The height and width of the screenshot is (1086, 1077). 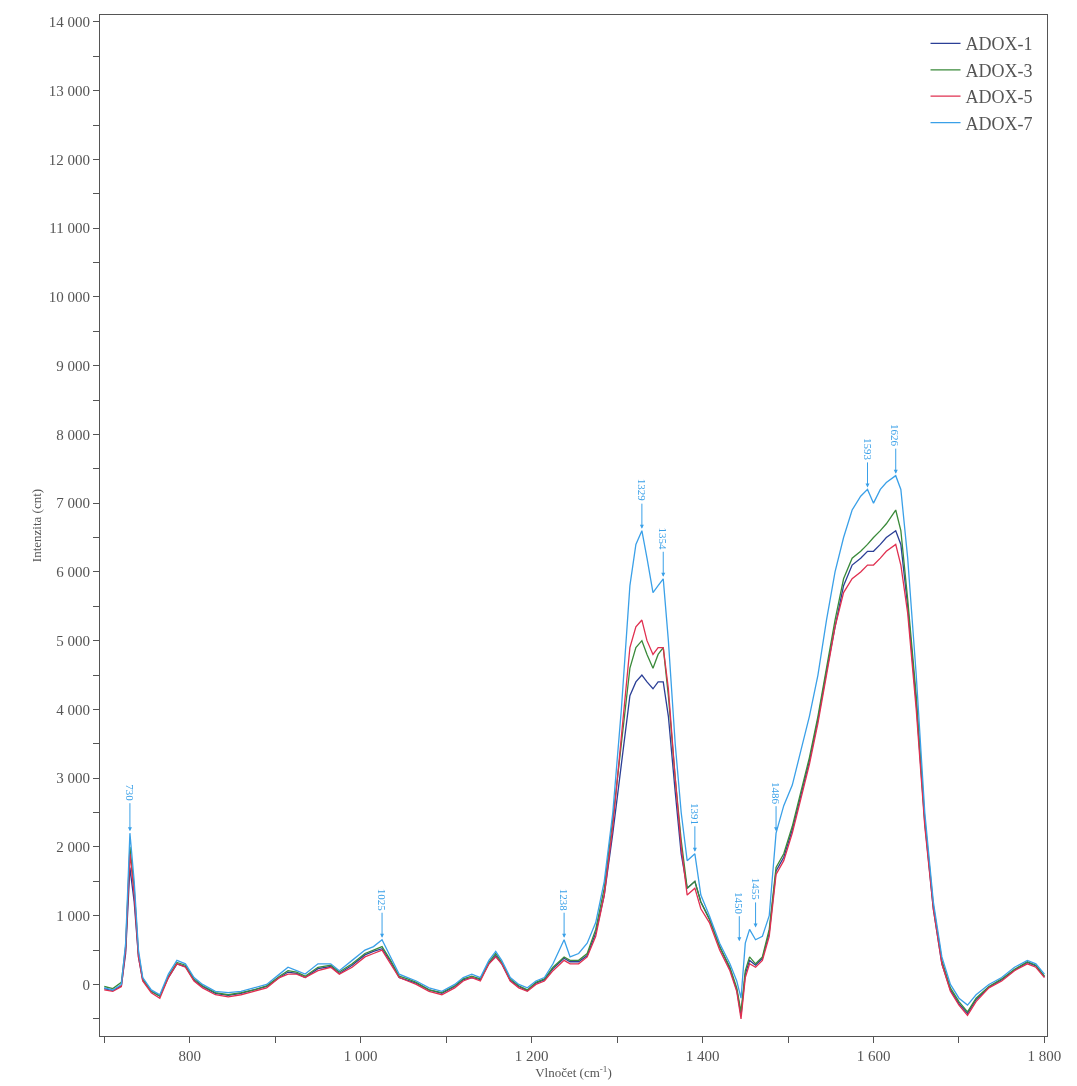 I want to click on x-tick-label: 1 400, so click(x=702, y=1056).